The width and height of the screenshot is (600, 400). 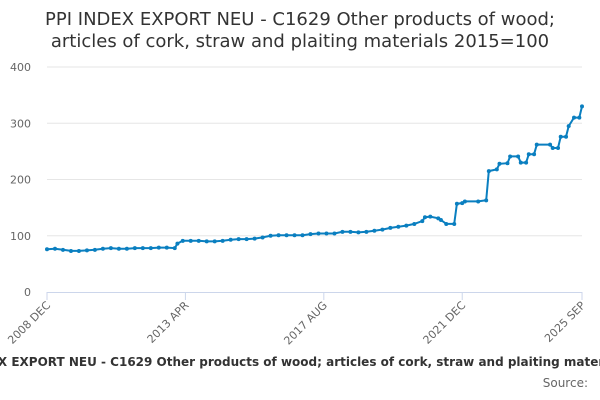 What do you see at coordinates (565, 383) in the screenshot?
I see `source-credit: Source:` at bounding box center [565, 383].